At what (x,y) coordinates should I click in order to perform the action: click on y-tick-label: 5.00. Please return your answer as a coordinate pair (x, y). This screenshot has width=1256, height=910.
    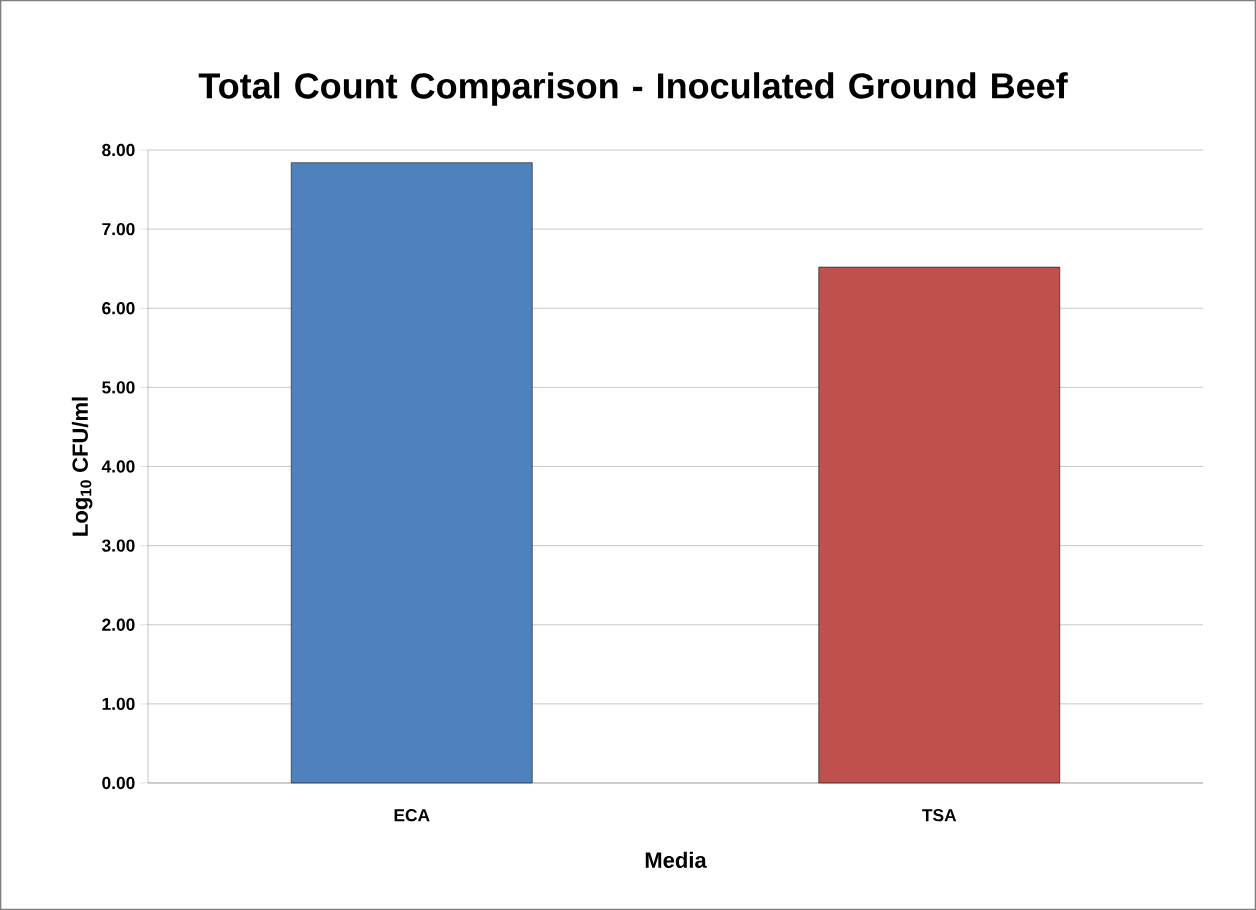
    Looking at the image, I should click on (118, 387).